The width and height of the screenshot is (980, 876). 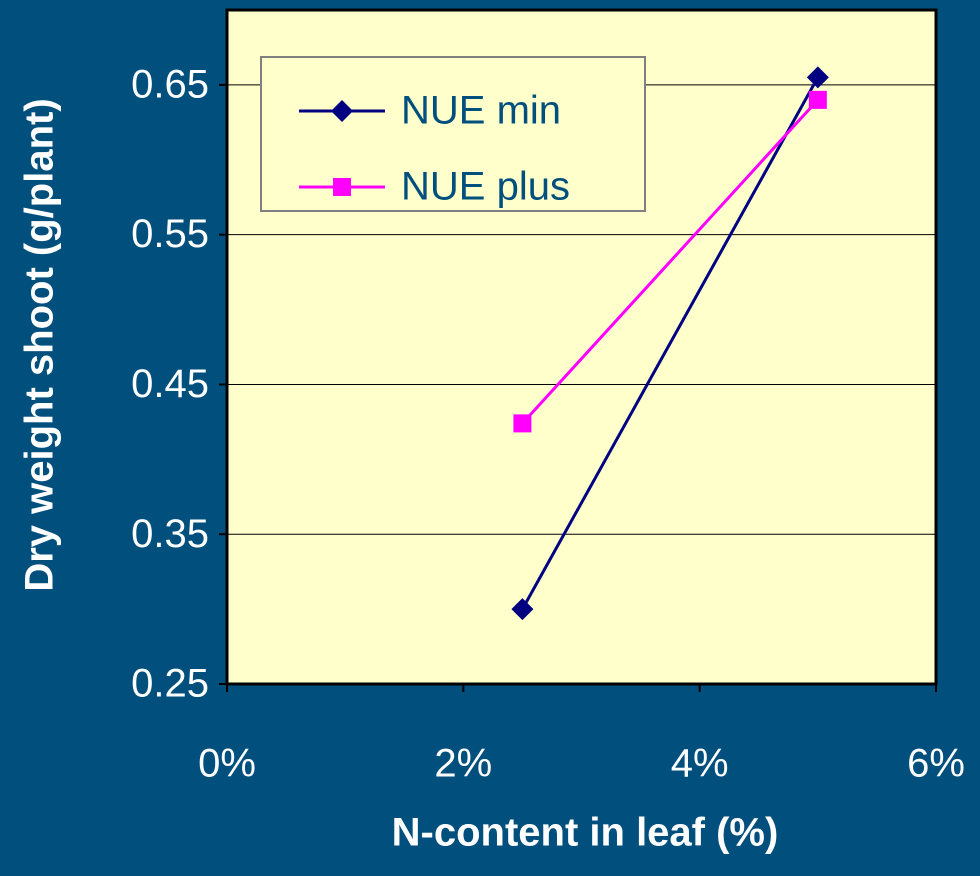 I want to click on y-tick-label: 0.25, so click(x=170, y=684).